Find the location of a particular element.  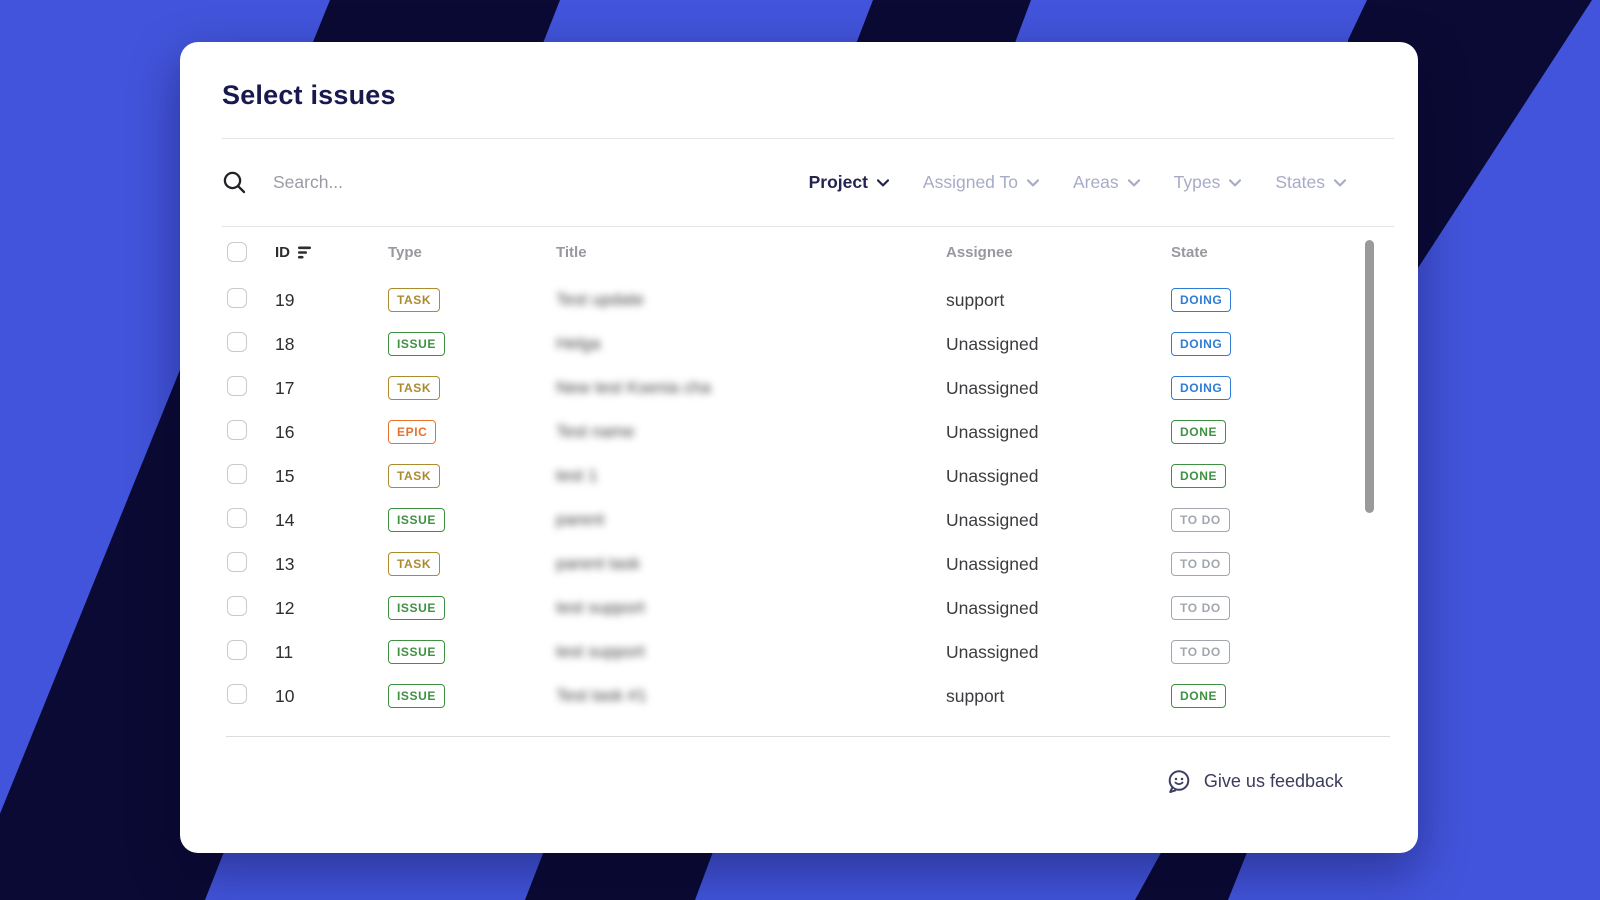

row-title: Helga is located at coordinates (578, 343).